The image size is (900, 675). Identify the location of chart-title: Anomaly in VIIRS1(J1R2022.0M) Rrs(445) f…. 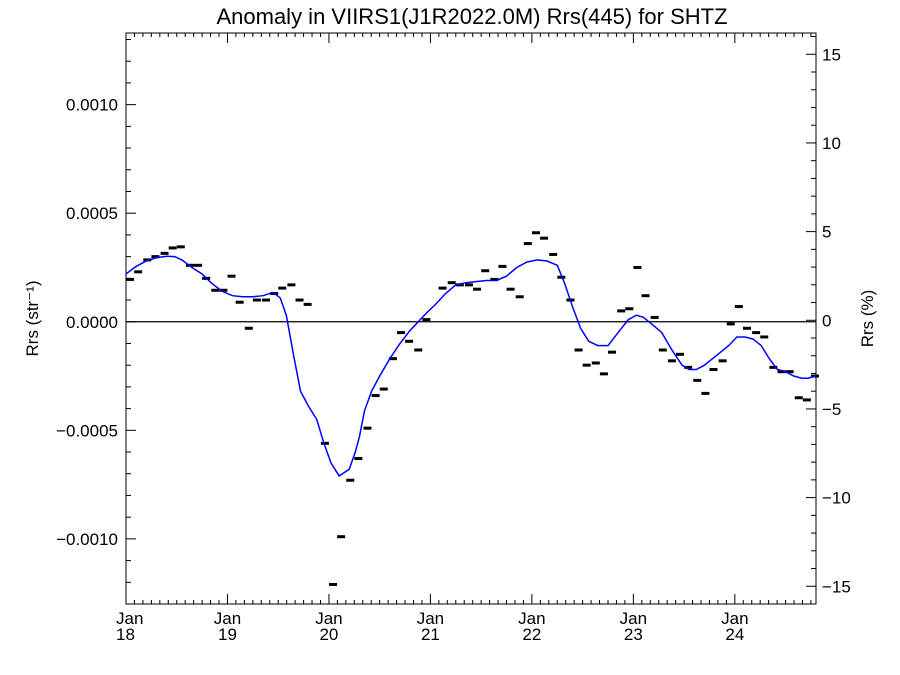
(471, 16).